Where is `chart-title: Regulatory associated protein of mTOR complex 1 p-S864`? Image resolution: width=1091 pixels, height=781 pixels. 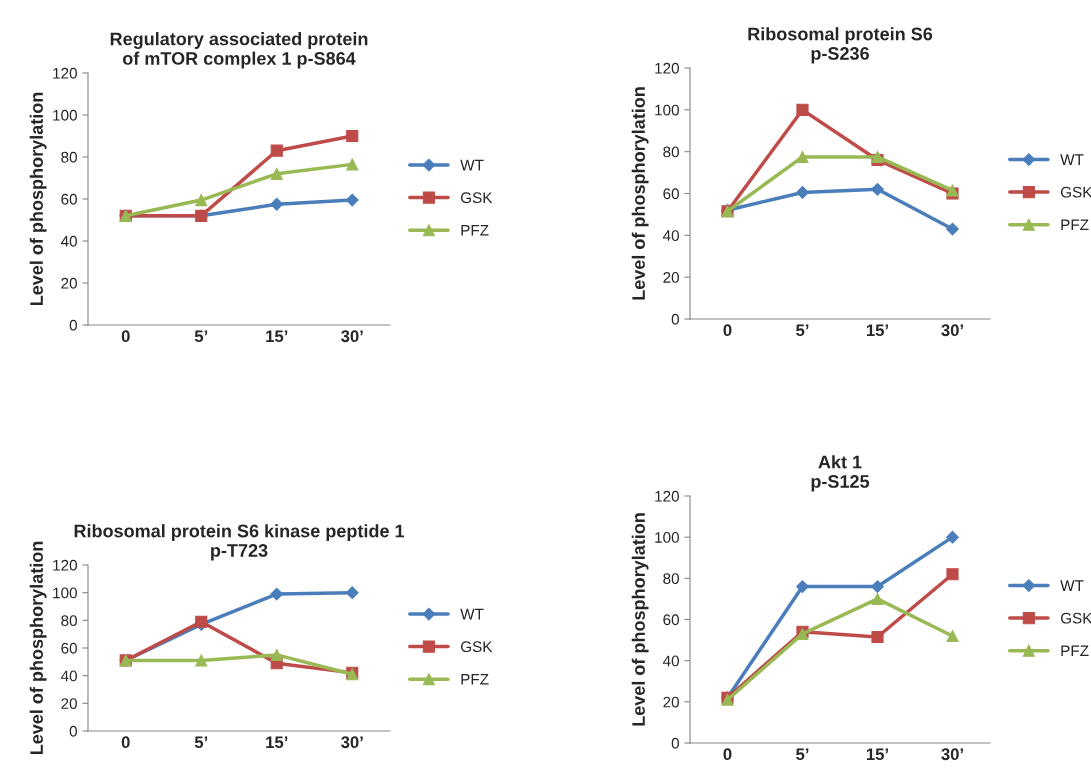 chart-title: Regulatory associated protein of mTOR complex 1 p-S864 is located at coordinates (239, 50).